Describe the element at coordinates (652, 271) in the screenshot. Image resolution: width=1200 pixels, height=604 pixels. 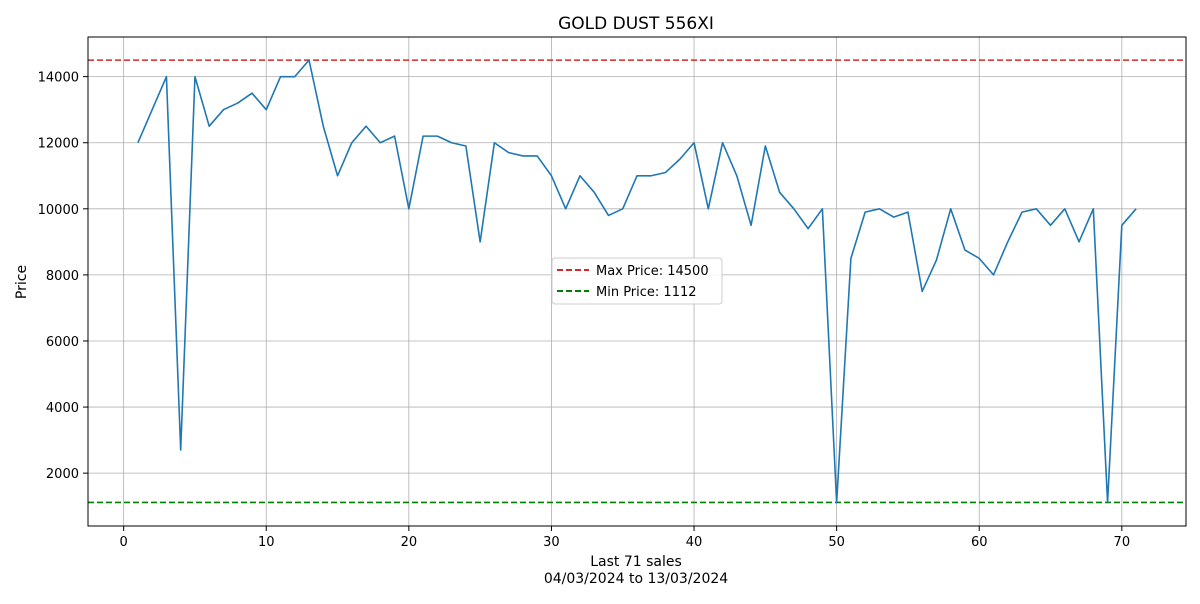
I see `legend-max-label: Max Price: 14500` at that location.